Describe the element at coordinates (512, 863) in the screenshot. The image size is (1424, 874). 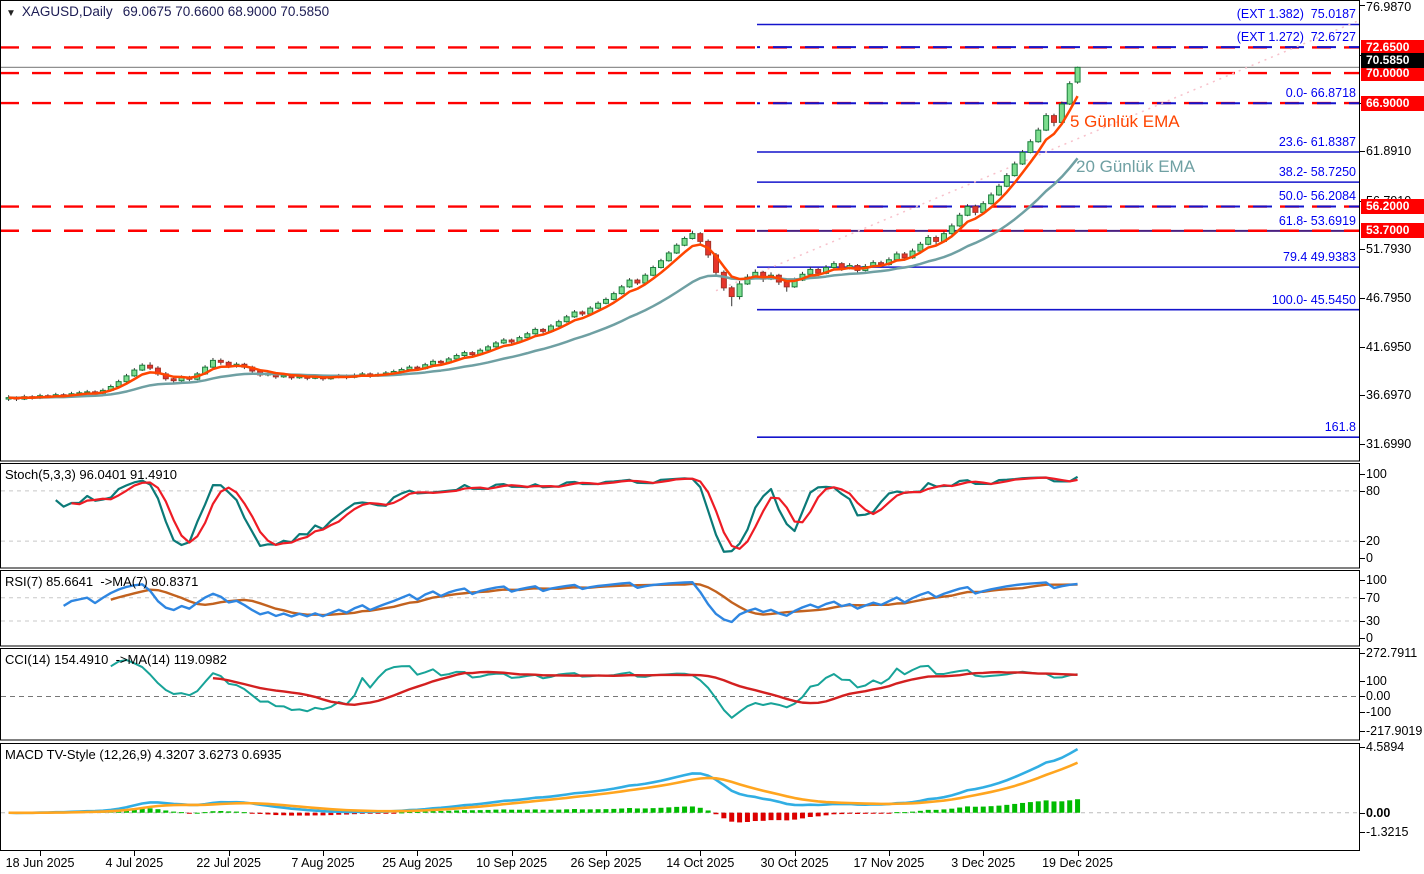
I see `date-axis-label: 10 Sep 2025` at that location.